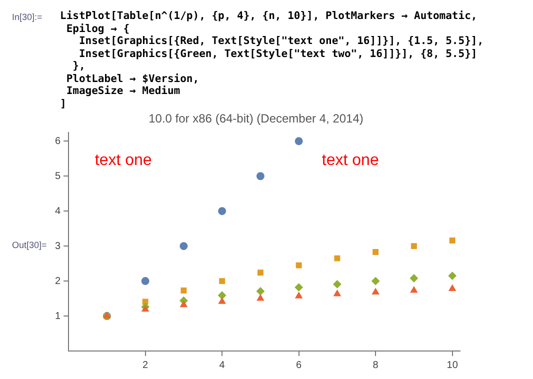  I want to click on y-tick-label: 1, so click(58, 316).